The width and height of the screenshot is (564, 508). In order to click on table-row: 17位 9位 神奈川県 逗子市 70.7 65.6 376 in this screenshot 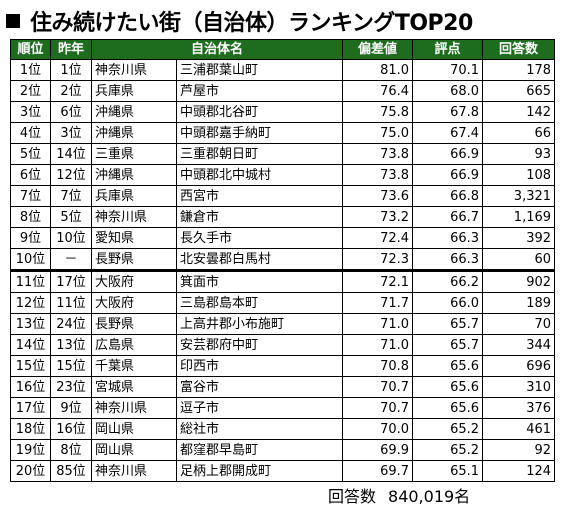, I will do `click(283, 408)`.